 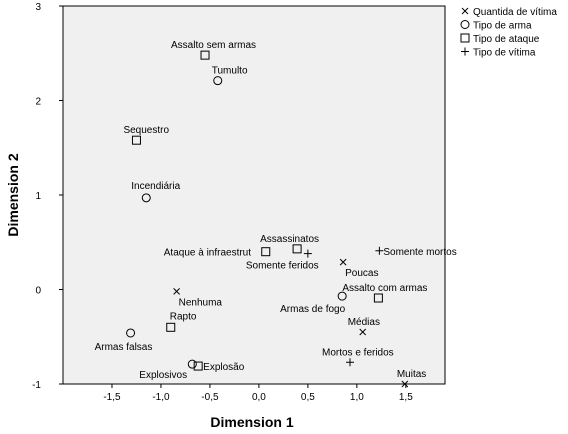 What do you see at coordinates (384, 288) in the screenshot?
I see `point-label: Assalto com armas` at bounding box center [384, 288].